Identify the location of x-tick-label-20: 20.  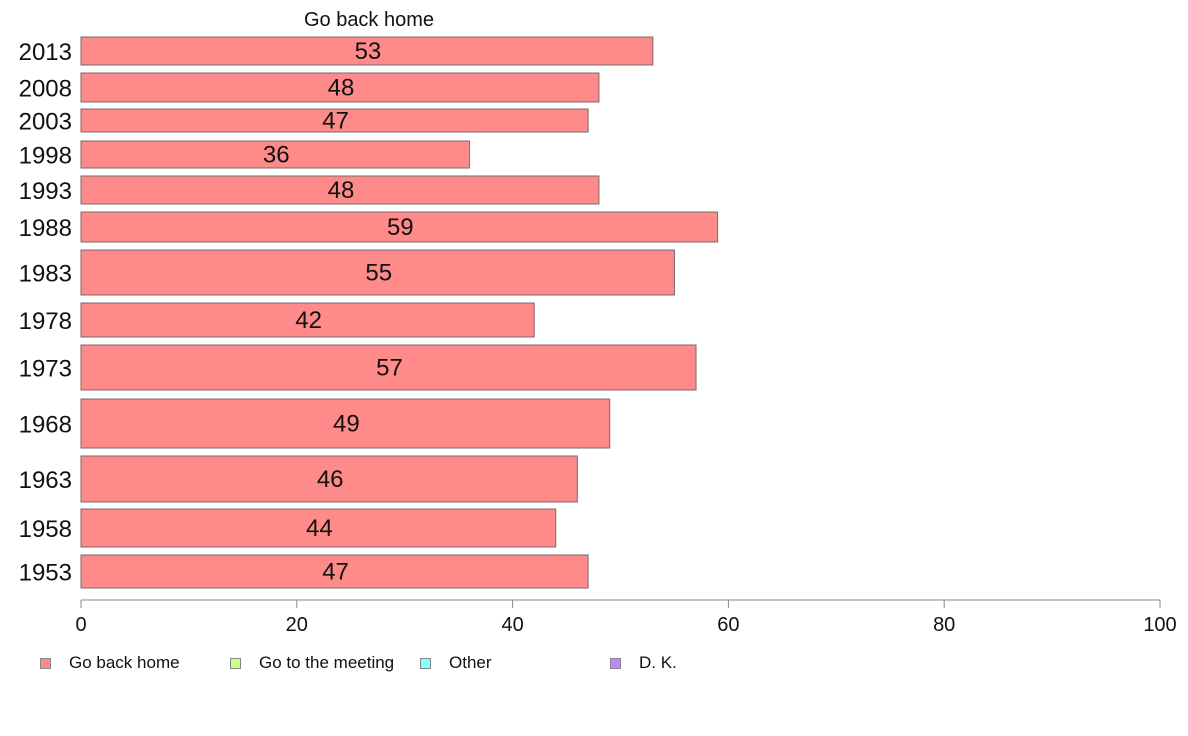
(297, 625).